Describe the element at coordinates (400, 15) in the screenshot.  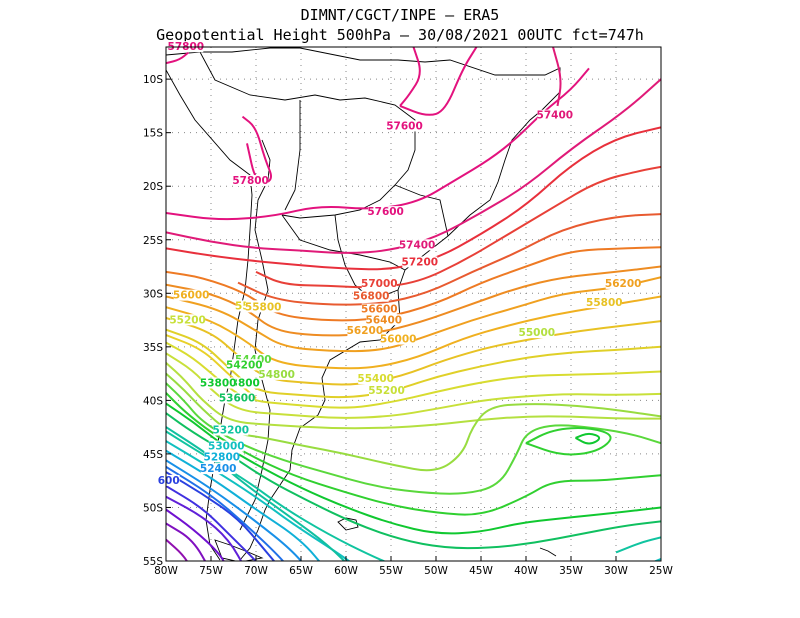
I see `map-title-line-1: DIMNT/CGCT/INPE – ERA5` at that location.